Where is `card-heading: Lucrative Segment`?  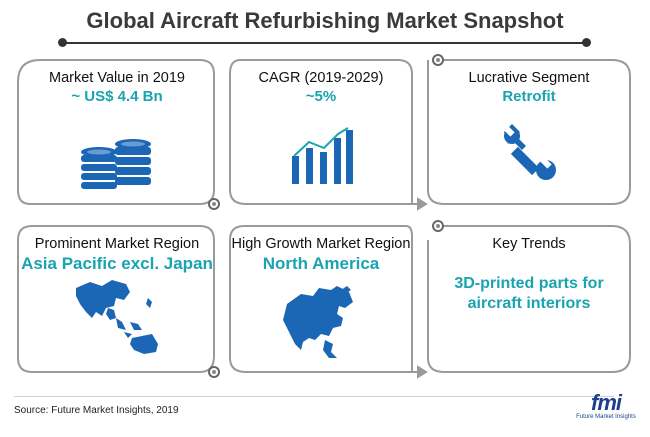
card-heading: Lucrative Segment is located at coordinates (529, 78).